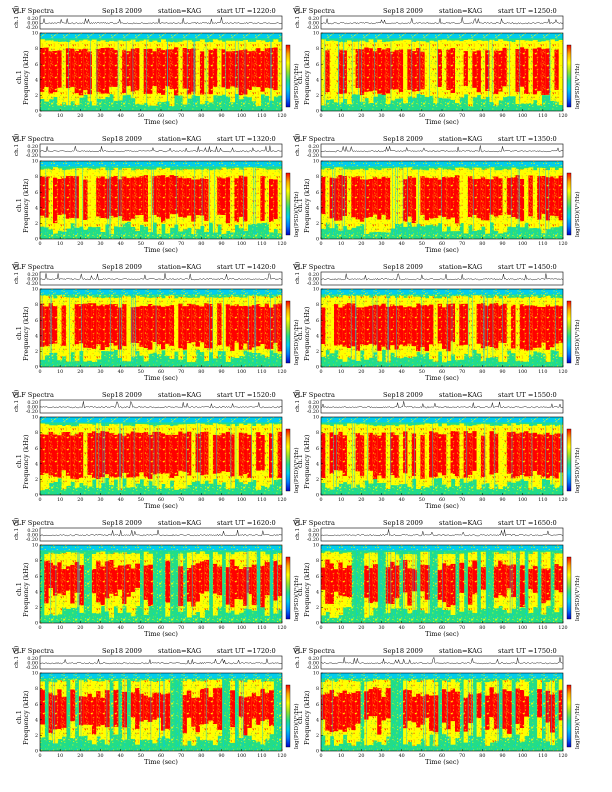  I want to click on chart-start-time: start UT =1620:0, so click(246, 523).